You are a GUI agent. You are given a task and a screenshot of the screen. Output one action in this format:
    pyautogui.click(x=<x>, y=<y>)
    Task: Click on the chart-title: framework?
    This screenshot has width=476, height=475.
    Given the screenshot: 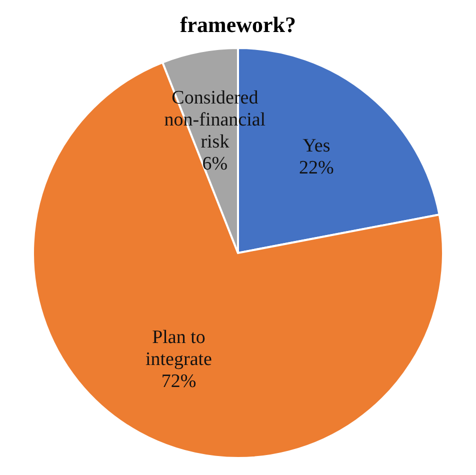 What is the action you would take?
    pyautogui.click(x=238, y=24)
    